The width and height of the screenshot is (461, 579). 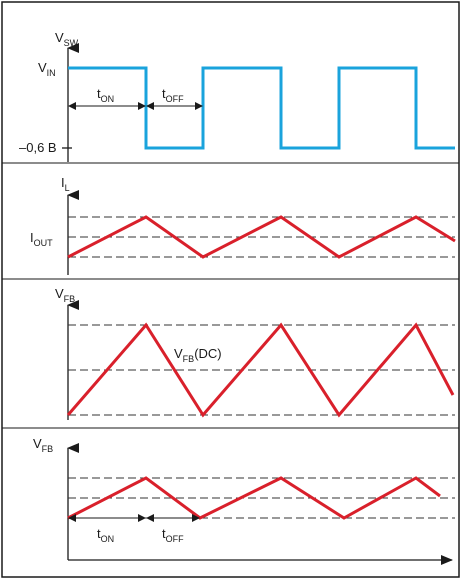 What do you see at coordinates (261, 237) in the screenshot?
I see `il-ripple-wave` at bounding box center [261, 237].